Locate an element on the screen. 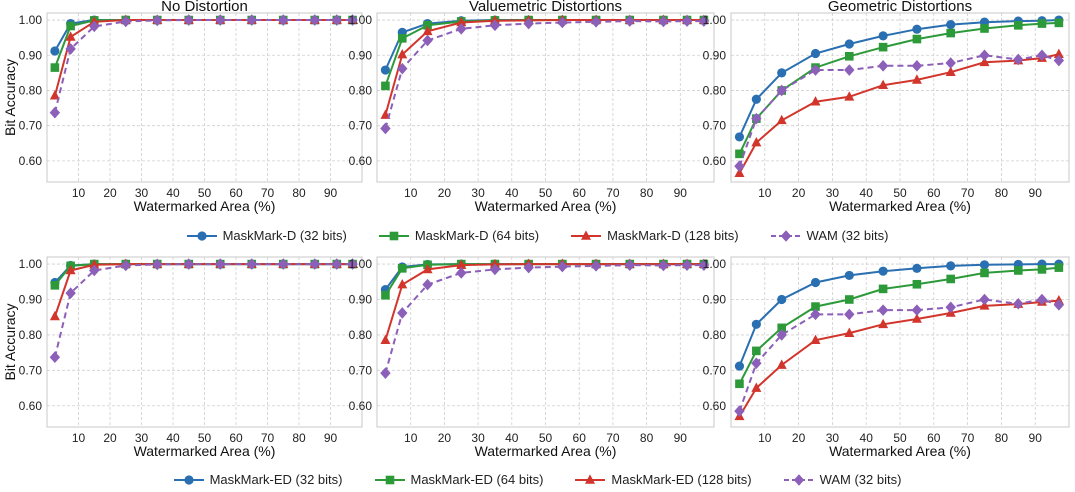  y-tick-label: 0.70 is located at coordinates (715, 370).